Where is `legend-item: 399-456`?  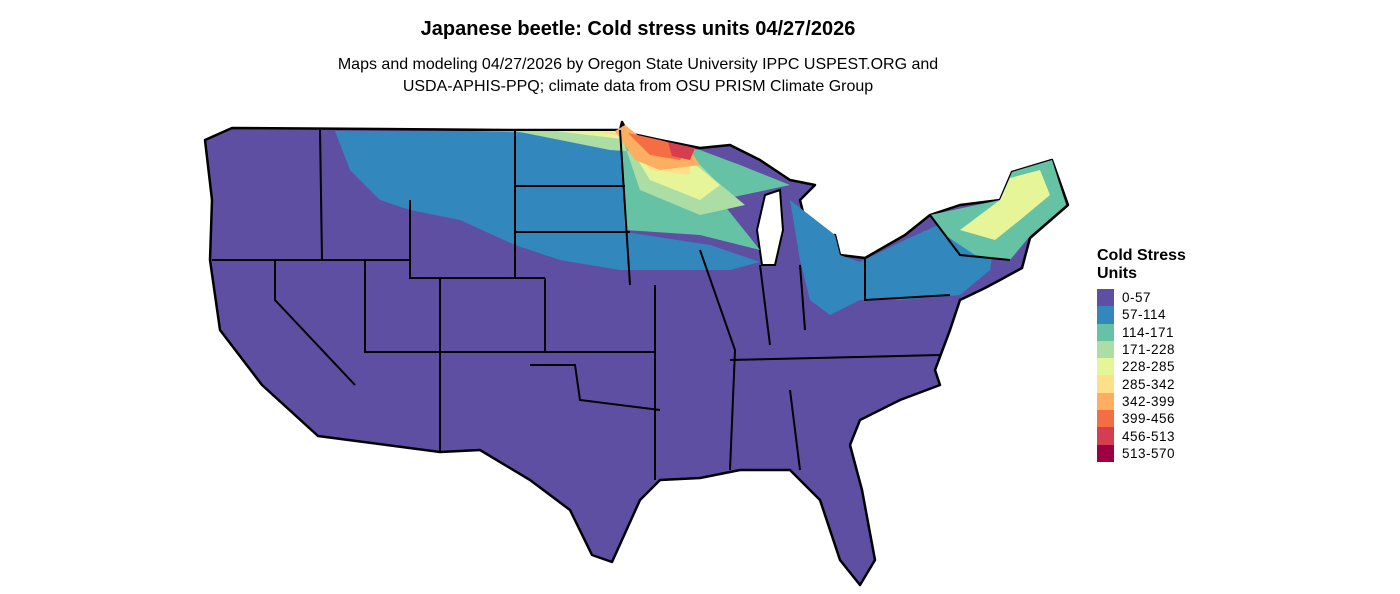
legend-item: 399-456 is located at coordinates (1141, 419).